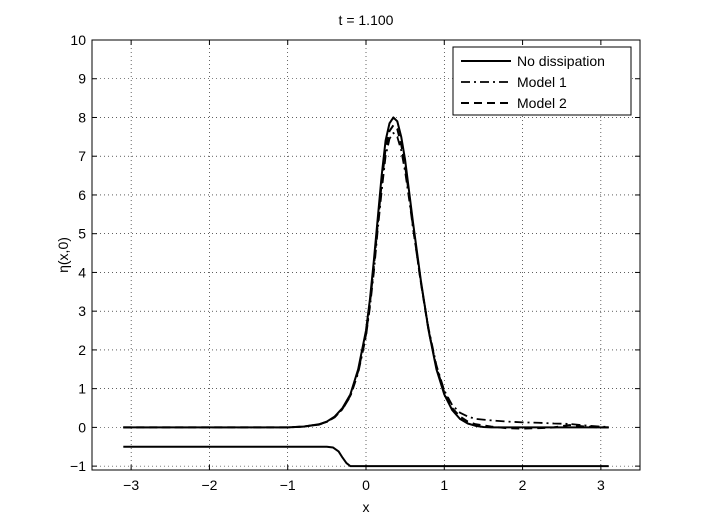 Image resolution: width=706 pixels, height=530 pixels. What do you see at coordinates (542, 103) in the screenshot?
I see `legend-entry-label: Model 2` at bounding box center [542, 103].